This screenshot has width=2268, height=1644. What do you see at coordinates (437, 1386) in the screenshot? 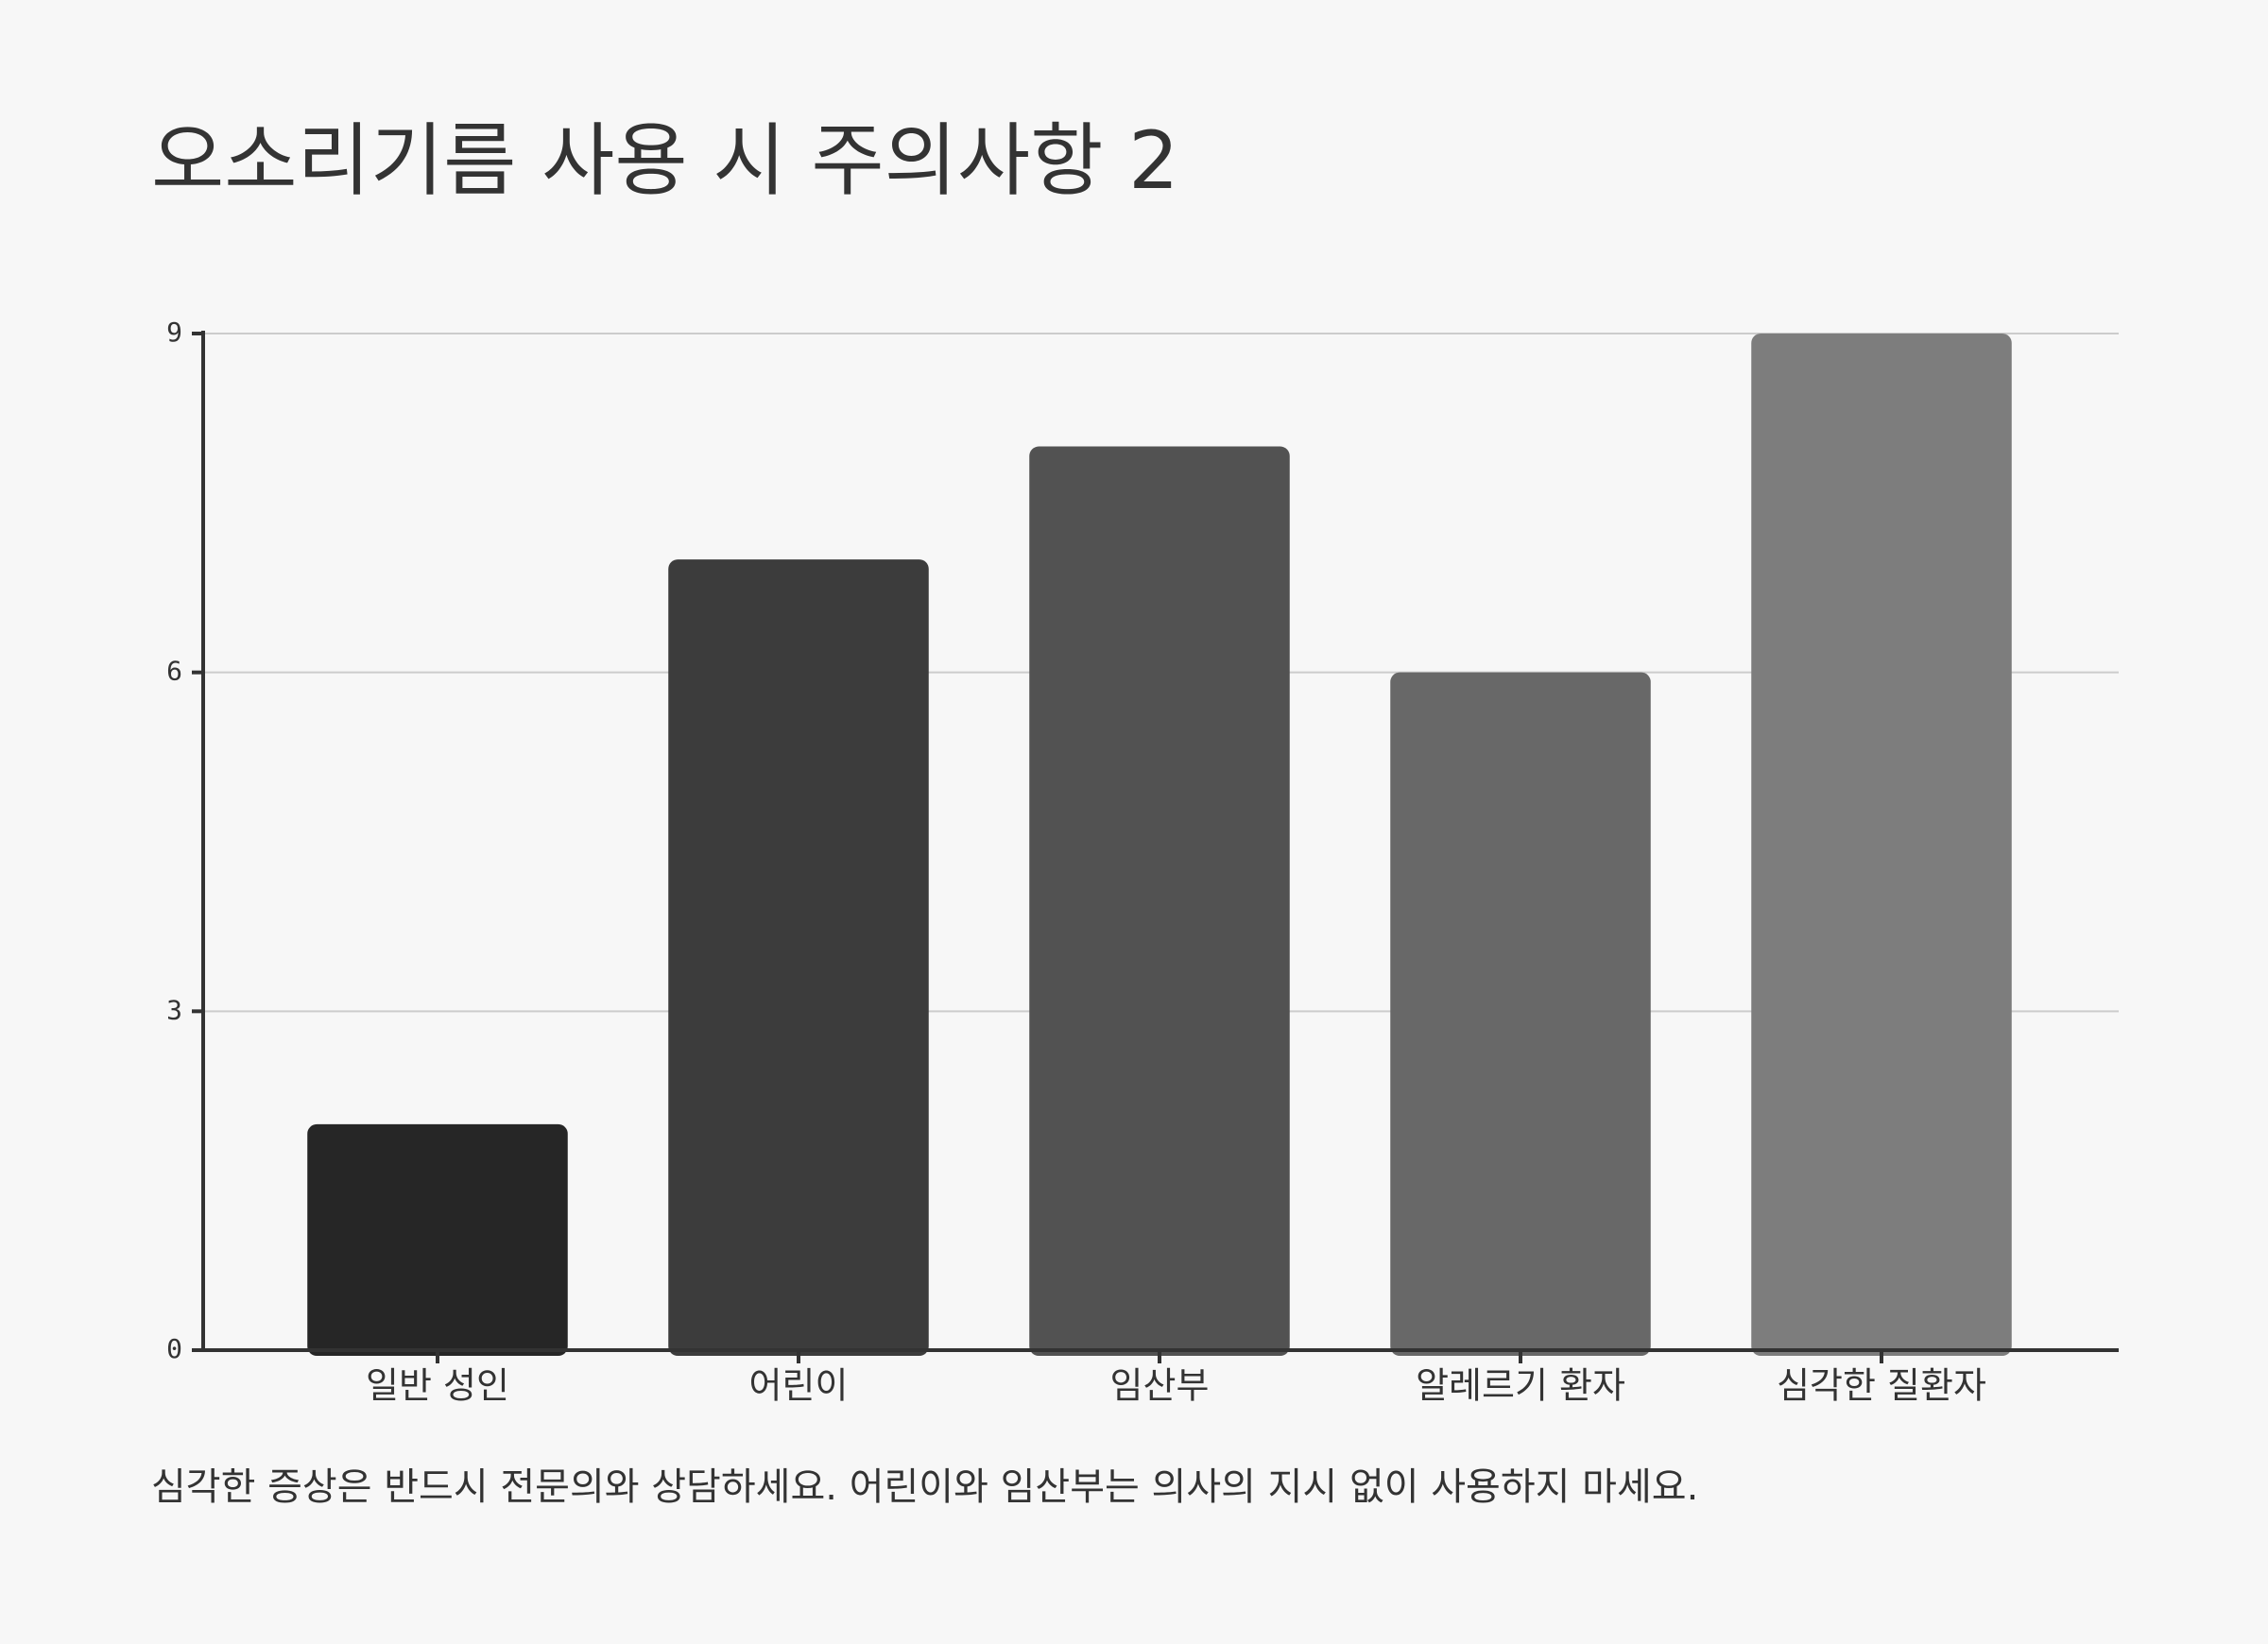
I see `x-tick-label: 일반 성인` at bounding box center [437, 1386].